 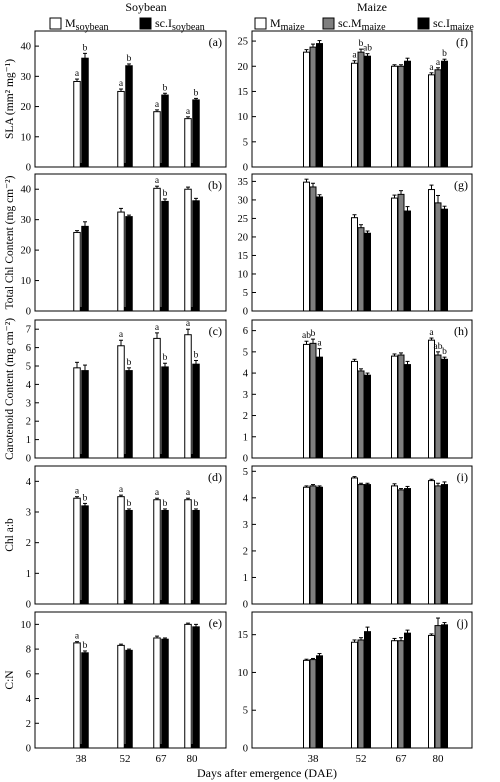 I want to click on y-tick-label: 15, so click(x=243, y=635).